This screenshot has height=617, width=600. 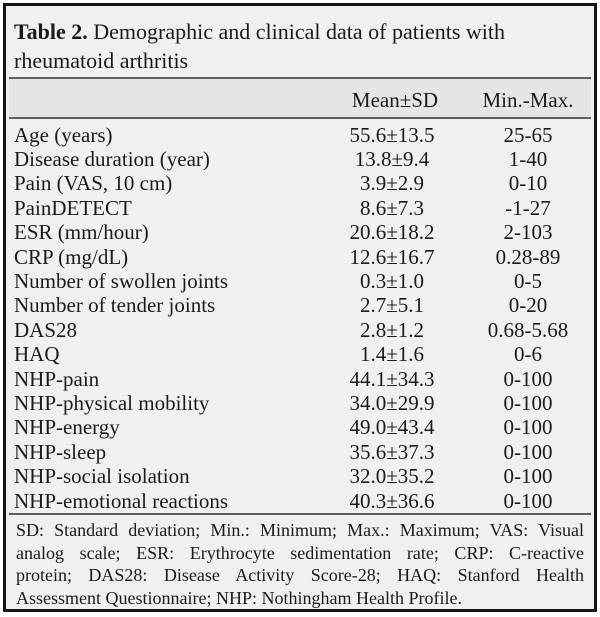 What do you see at coordinates (101, 60) in the screenshot?
I see `title-text-line2: rheumatoid arthritis` at bounding box center [101, 60].